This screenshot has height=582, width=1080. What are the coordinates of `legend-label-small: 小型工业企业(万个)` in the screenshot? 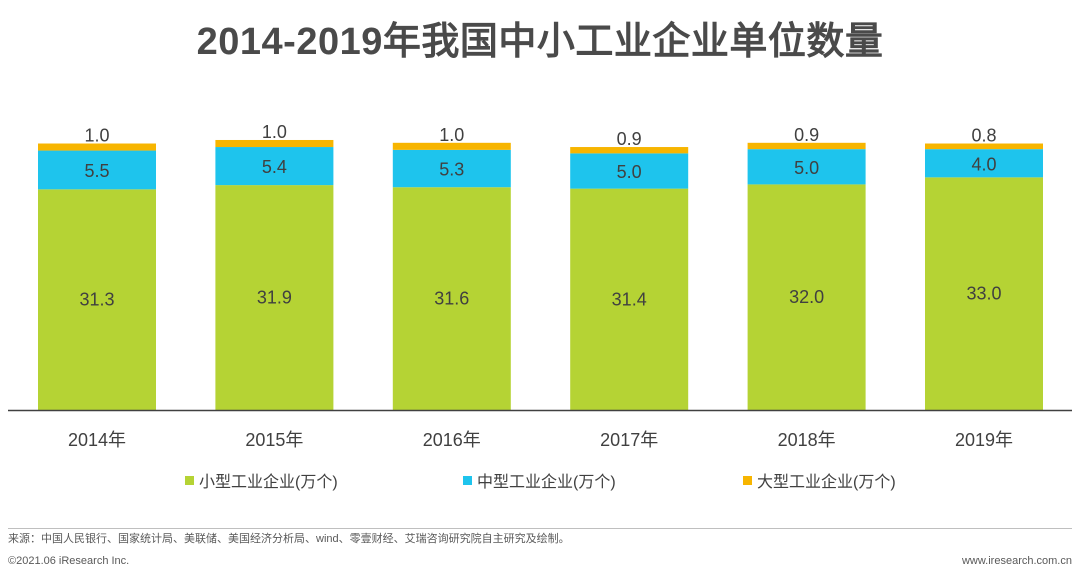 It's located at (268, 482).